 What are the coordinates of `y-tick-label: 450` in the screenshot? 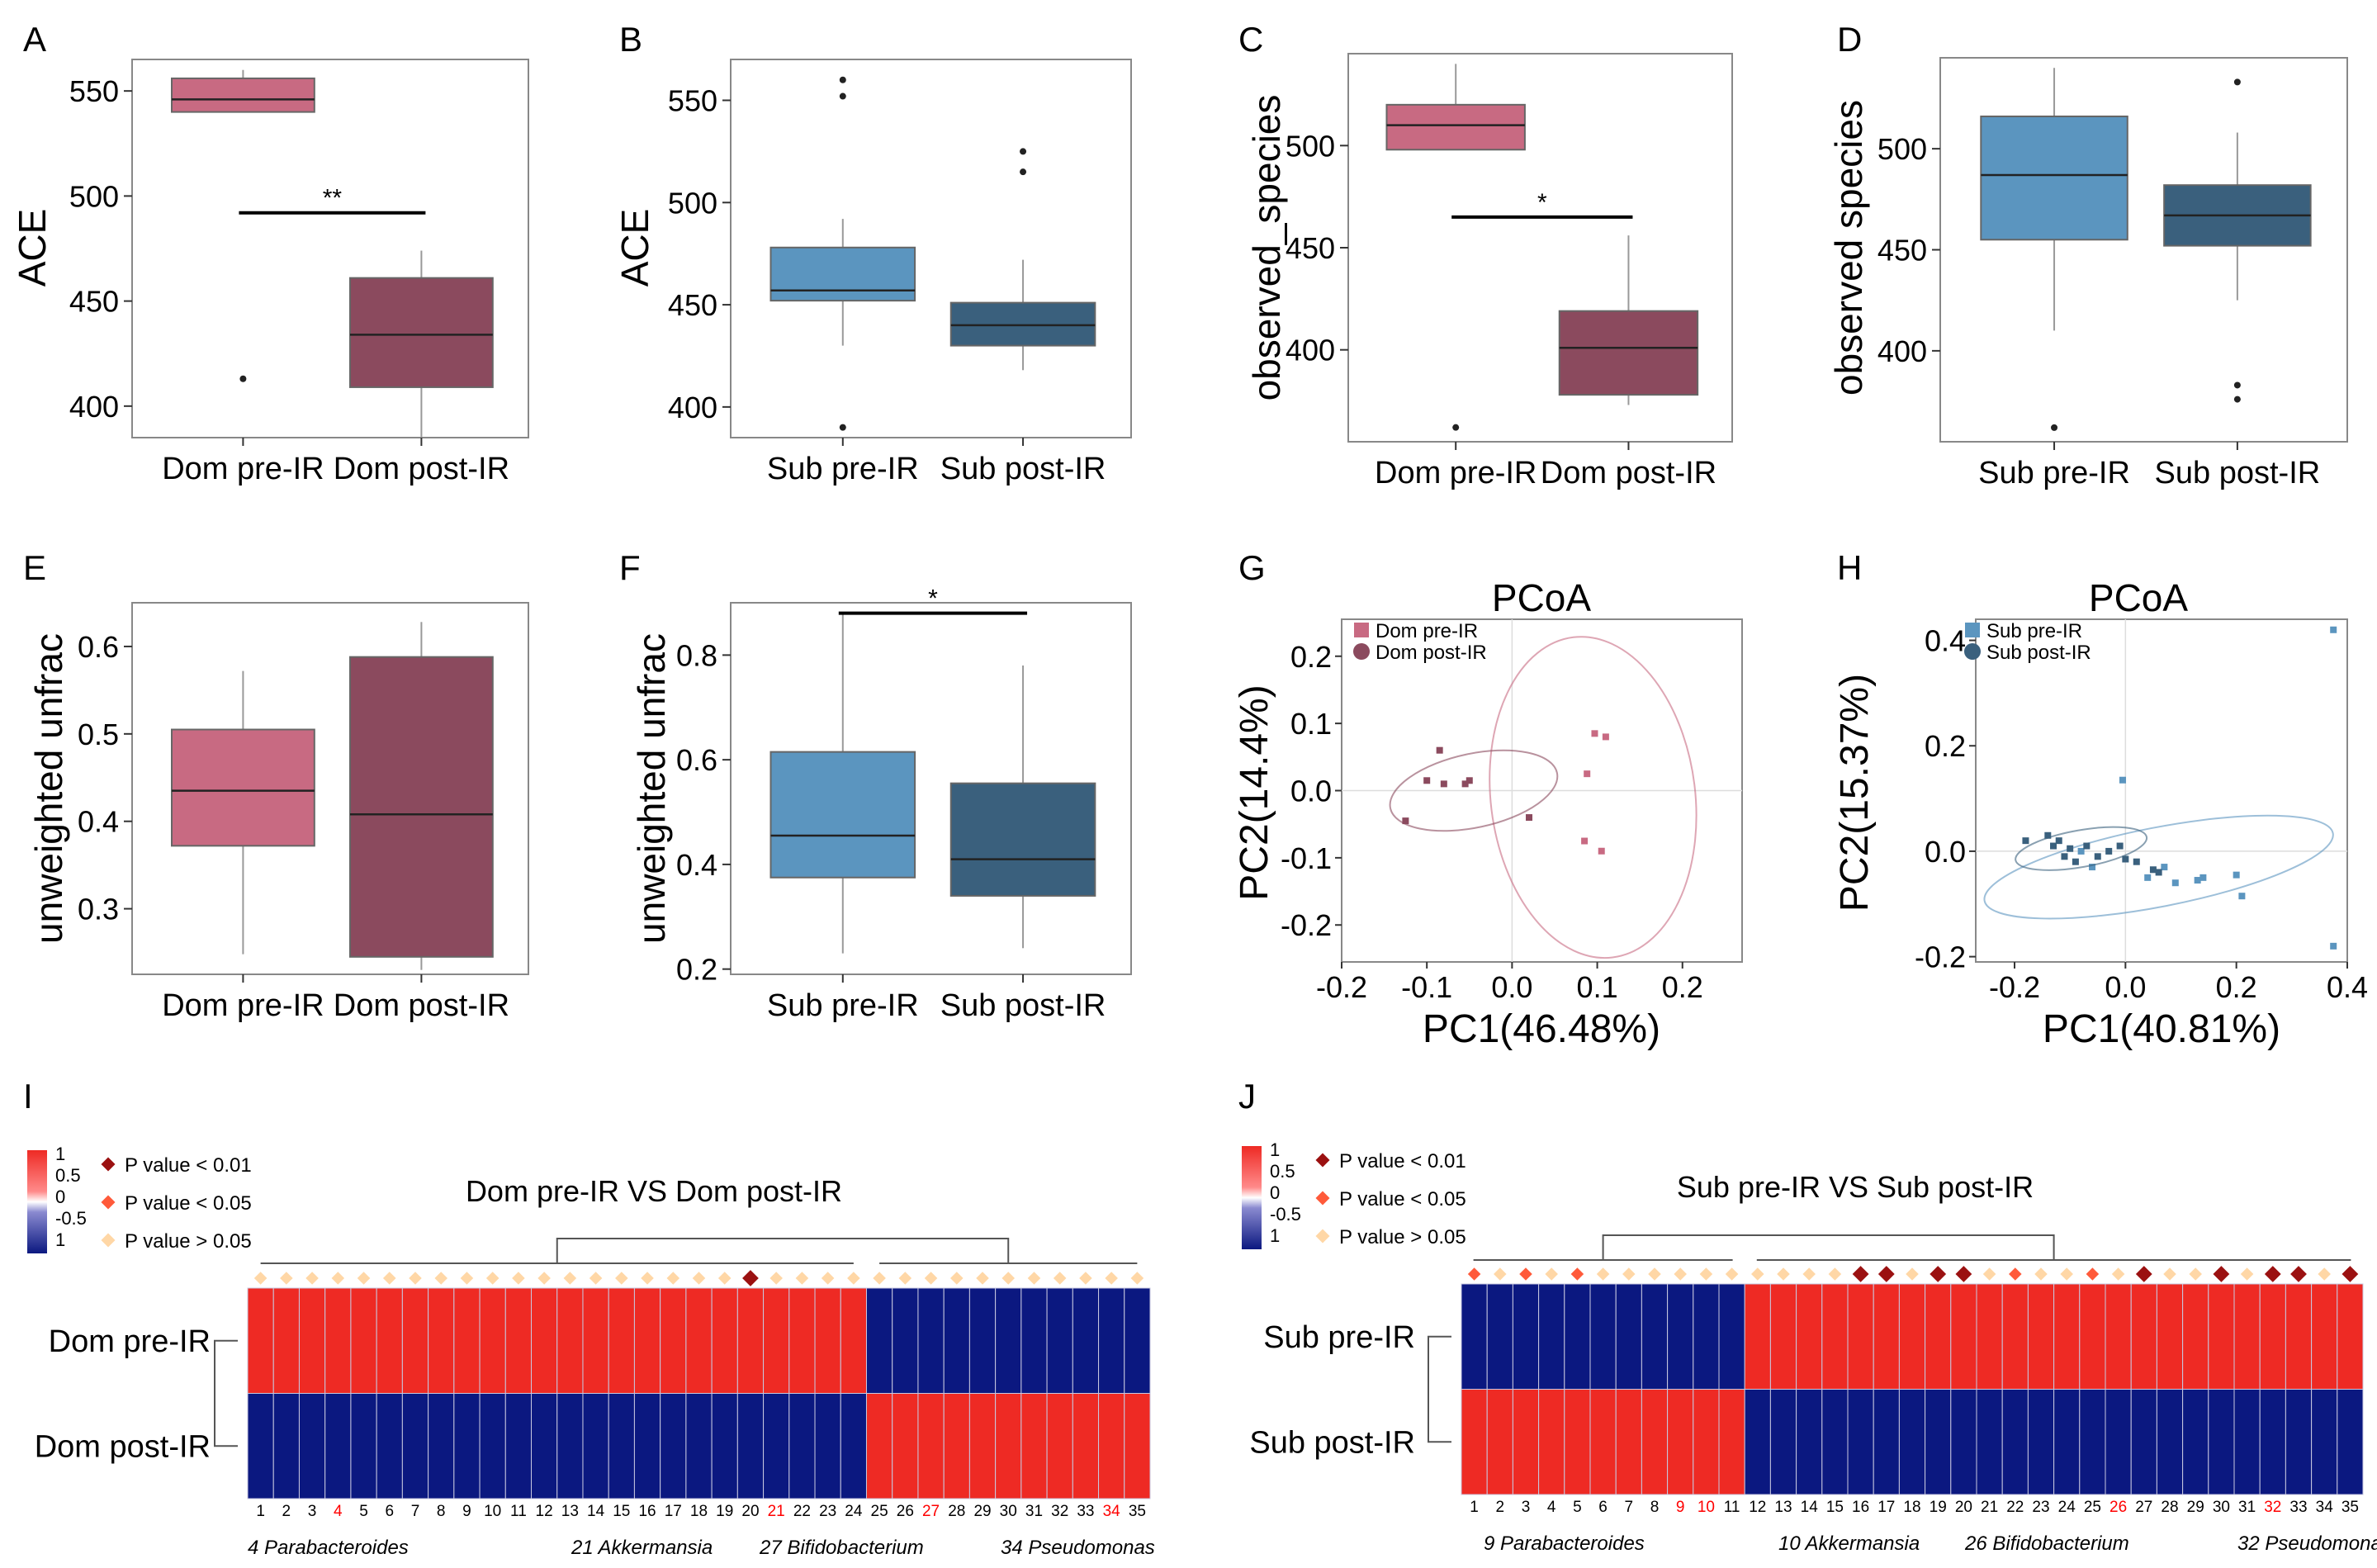 It's located at (1310, 248).